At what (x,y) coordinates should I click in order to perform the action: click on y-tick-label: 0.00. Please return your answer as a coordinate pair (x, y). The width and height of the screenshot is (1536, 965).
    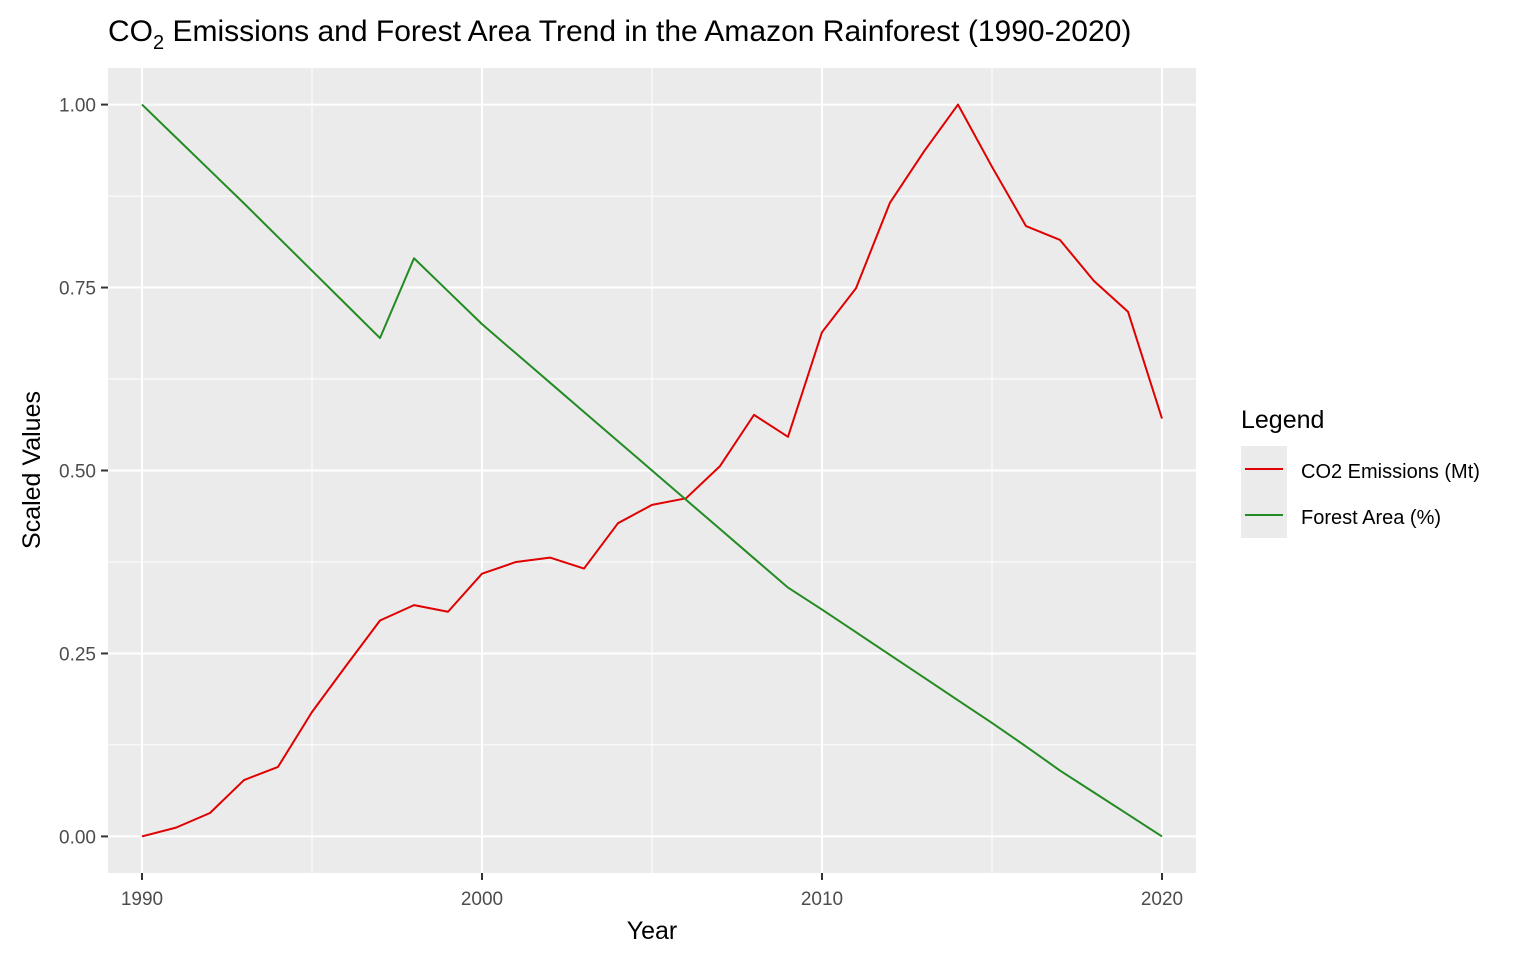
    Looking at the image, I should click on (77, 837).